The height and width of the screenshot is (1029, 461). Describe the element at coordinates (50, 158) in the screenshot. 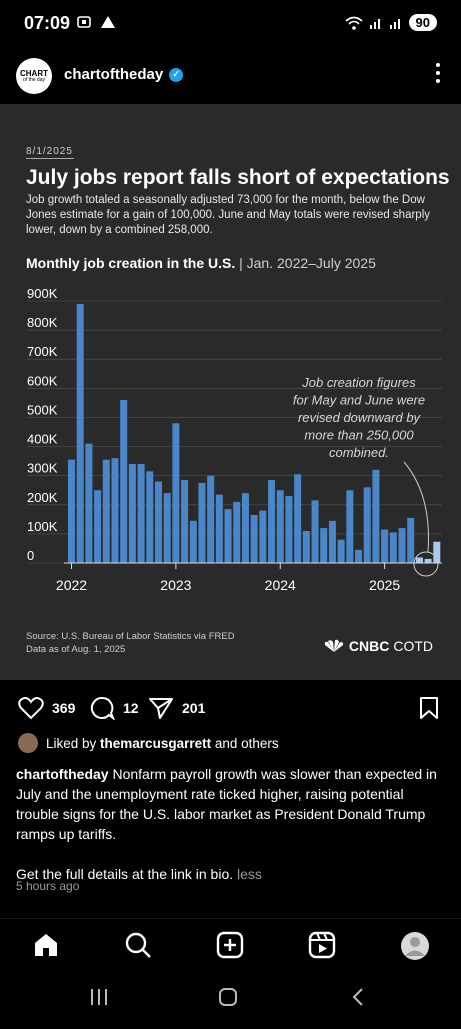

I see `date-divider` at that location.